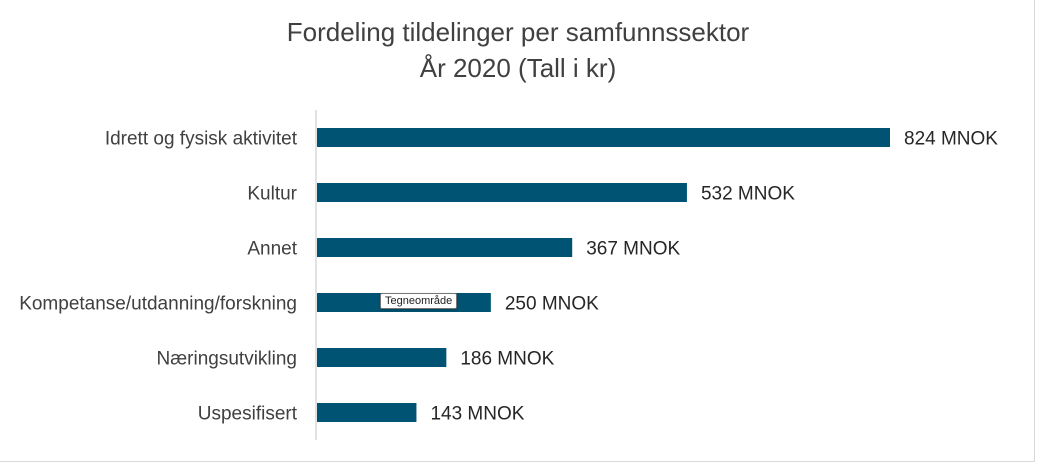 This screenshot has height=467, width=1042. Describe the element at coordinates (518, 68) in the screenshot. I see `chart-subtitle: År 2020 (Tall i kr)` at that location.